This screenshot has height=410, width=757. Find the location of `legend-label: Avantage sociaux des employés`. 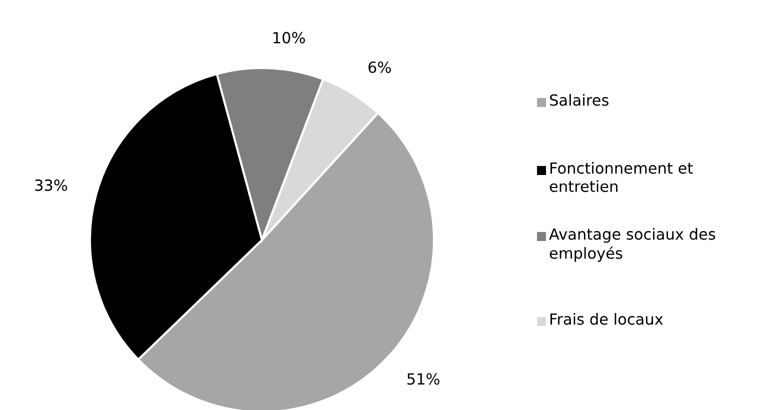

legend-label: Avantage sociaux des employés is located at coordinates (632, 245).